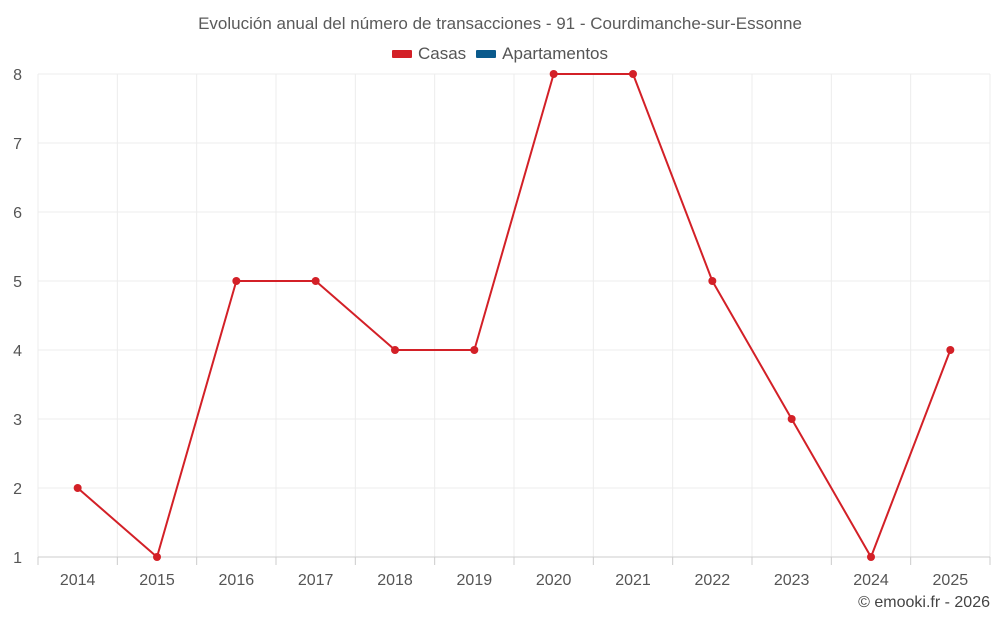 This screenshot has width=1000, height=625. Describe the element at coordinates (17, 282) in the screenshot. I see `y-tick-label: 5` at that location.